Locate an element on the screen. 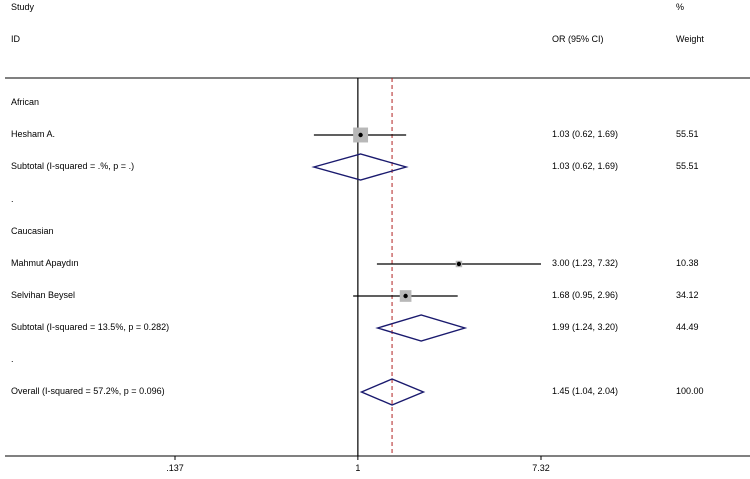  study-weight: 34.12 is located at coordinates (687, 295).